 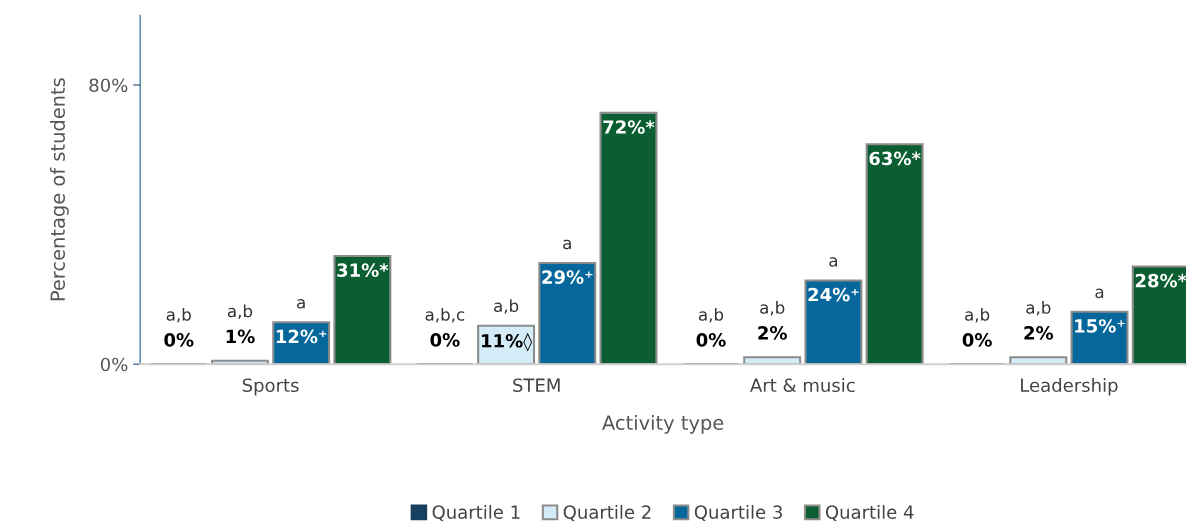 What do you see at coordinates (445, 315) in the screenshot?
I see `annotation: a,b,c` at bounding box center [445, 315].